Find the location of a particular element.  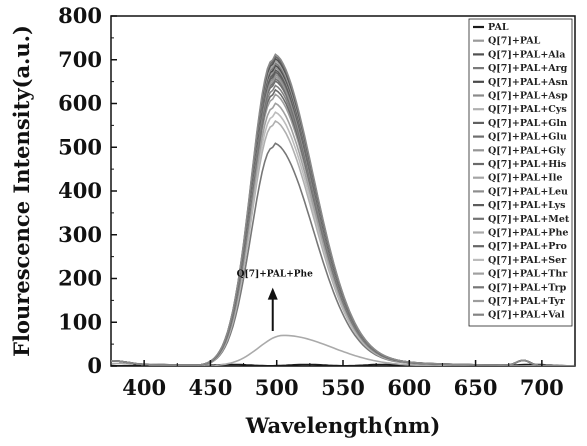

x-tick-label: 550 is located at coordinates (343, 387).